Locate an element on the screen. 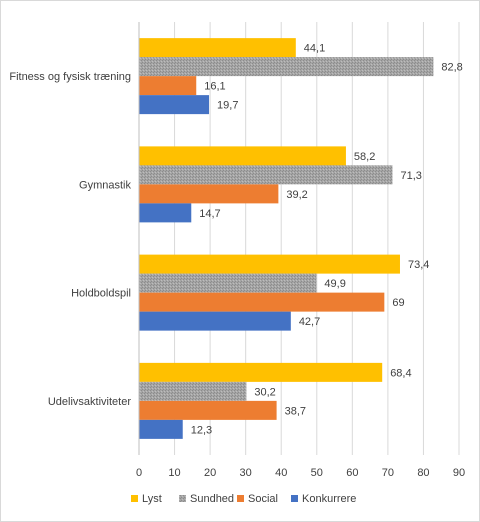  x-tick-label: 80 is located at coordinates (423, 473).